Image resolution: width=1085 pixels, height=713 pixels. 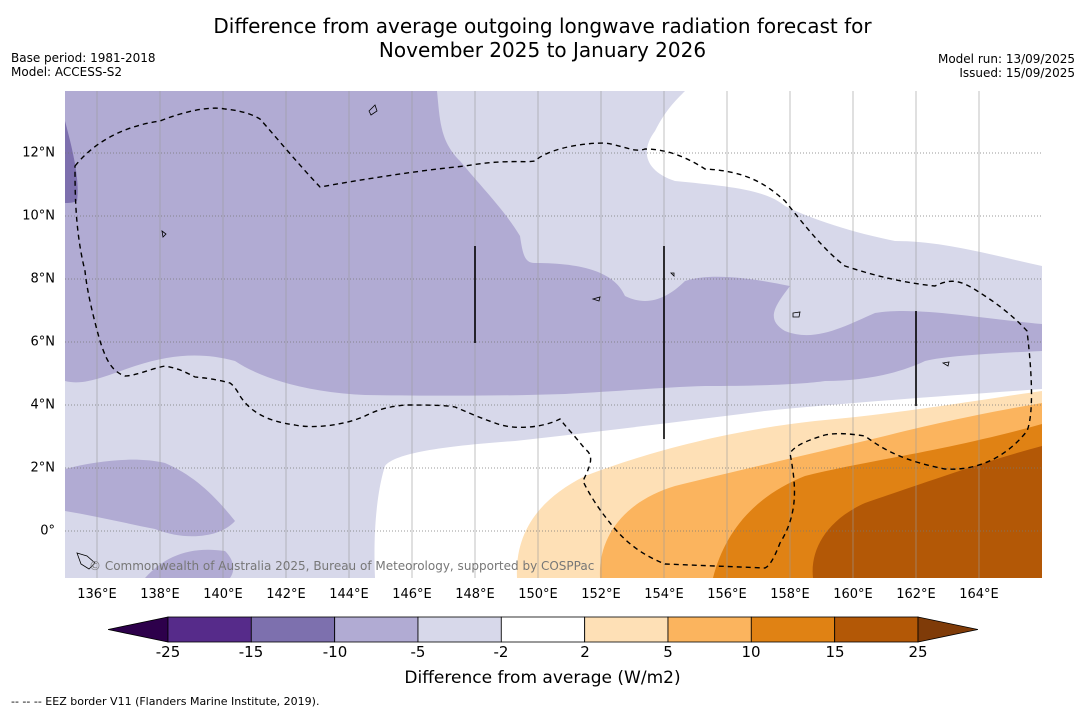 What do you see at coordinates (418, 652) in the screenshot?
I see `colorbar-tick: -5` at bounding box center [418, 652].